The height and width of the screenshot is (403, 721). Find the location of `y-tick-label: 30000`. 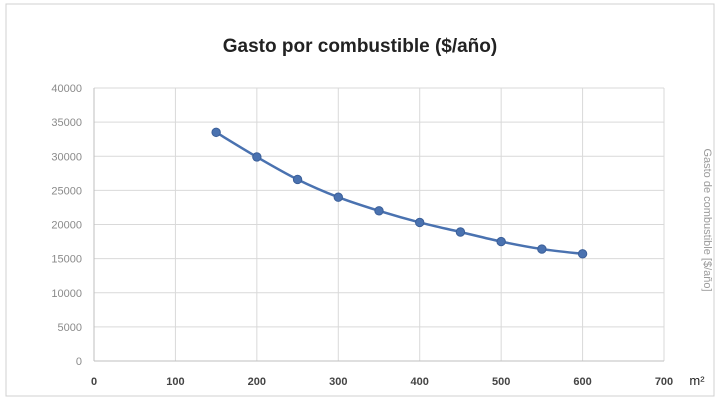

y-tick-label: 30000 is located at coordinates (66, 157).